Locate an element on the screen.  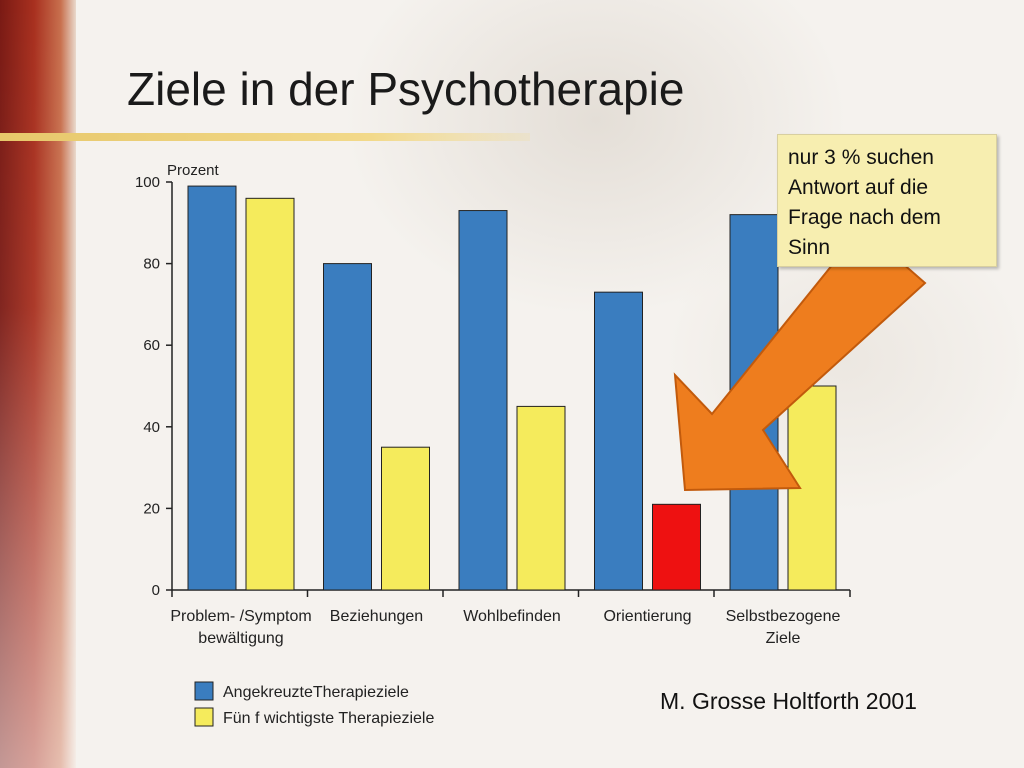
arrow-icon is located at coordinates (800, 359).